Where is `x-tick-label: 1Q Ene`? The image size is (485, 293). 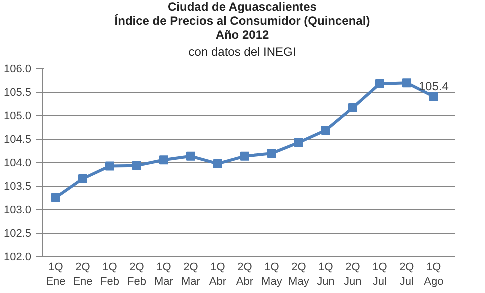
x-tick-label: 1Q Ene is located at coordinates (56, 275).